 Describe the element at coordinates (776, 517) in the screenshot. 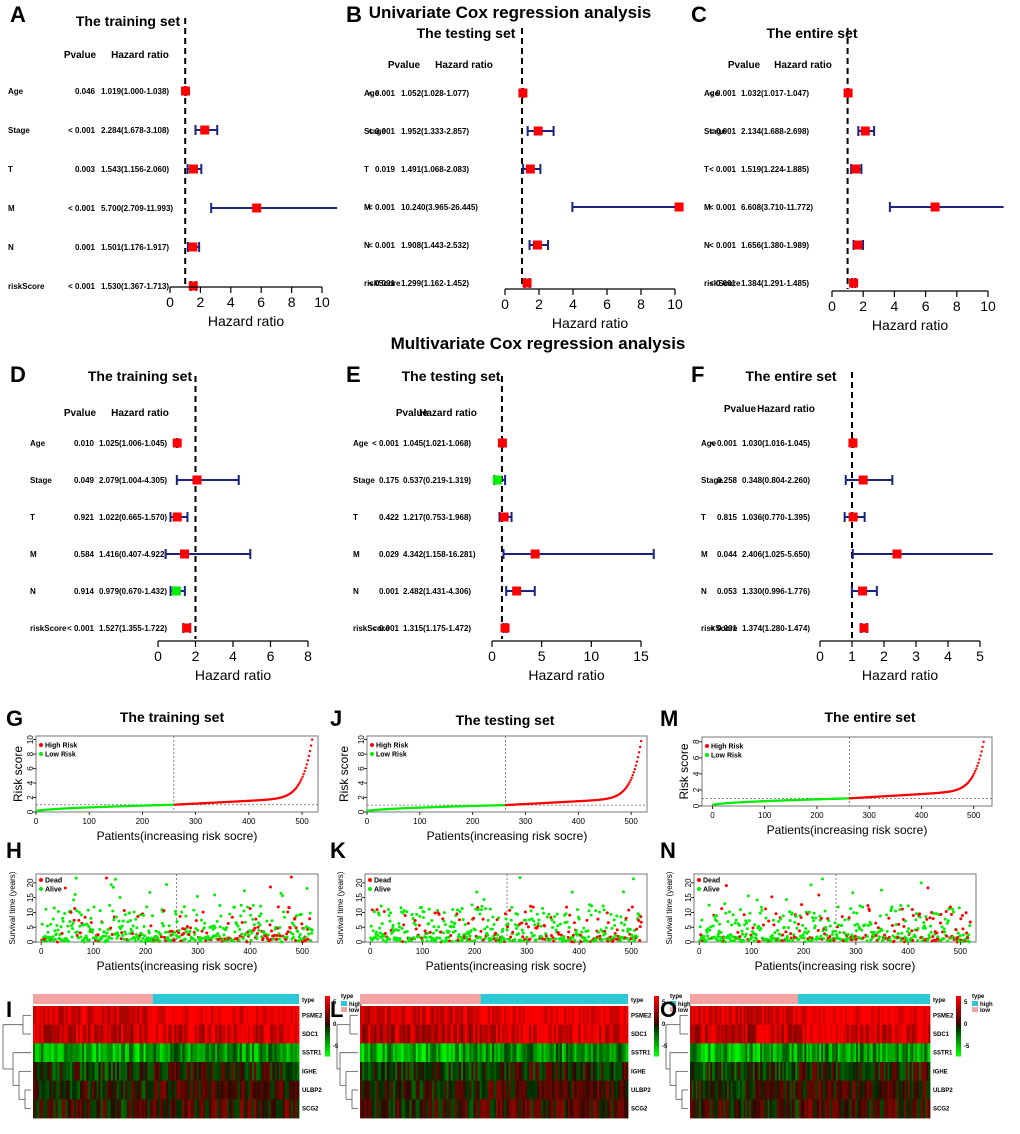

I see `row-hr-text: 1.036(0.770-1.395)` at that location.